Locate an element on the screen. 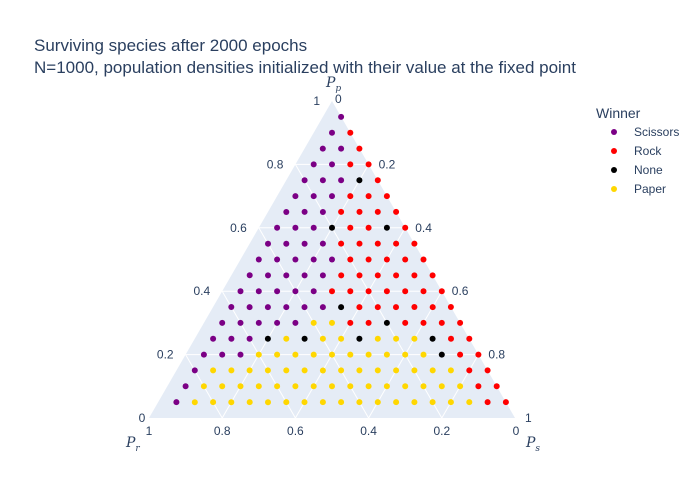  tick-label-a: 1 is located at coordinates (316, 101).